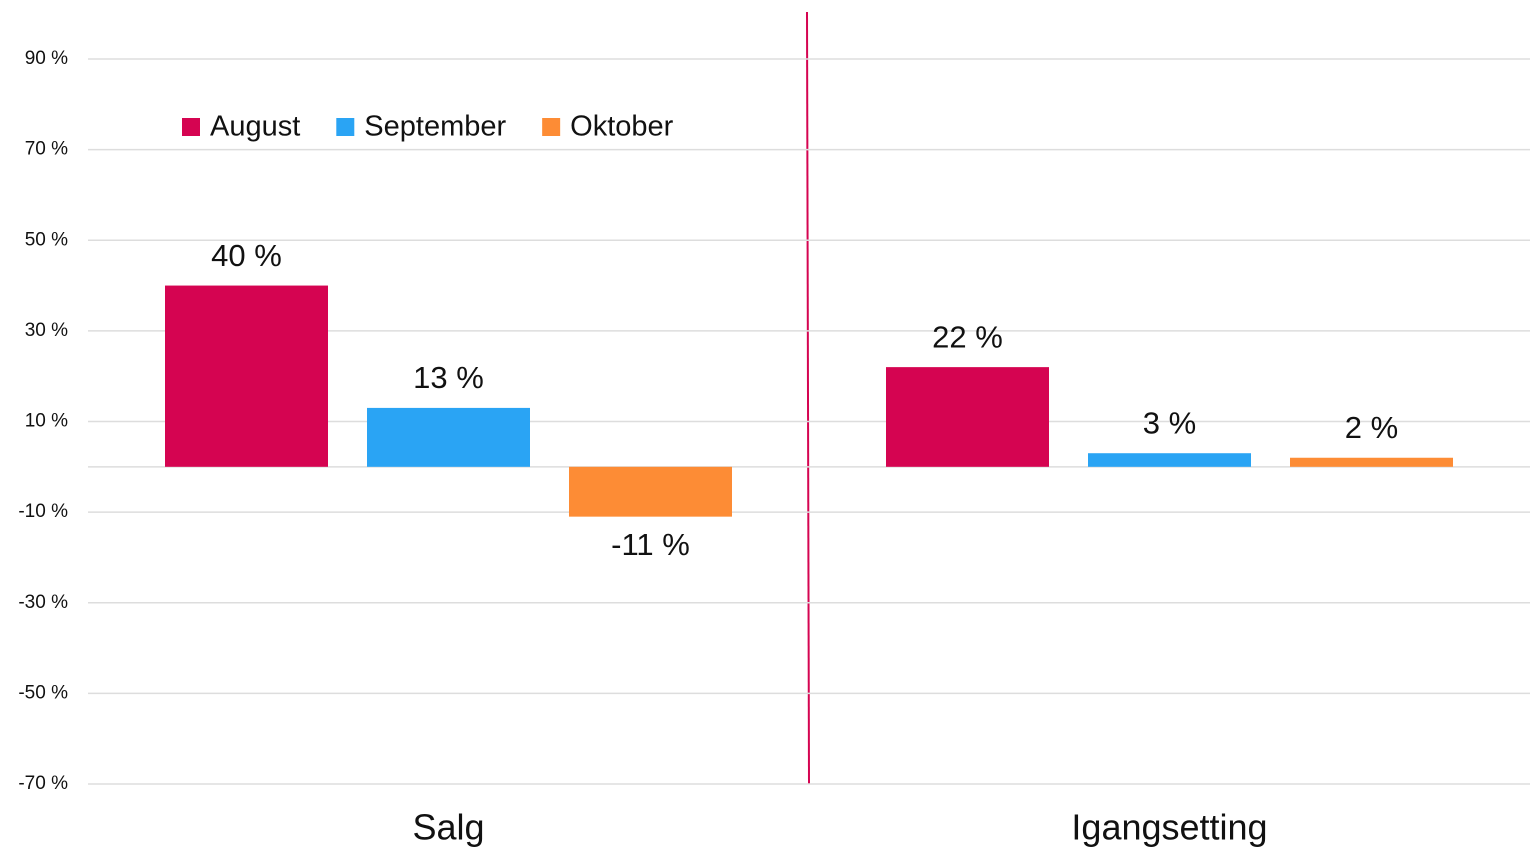 The width and height of the screenshot is (1532, 850). What do you see at coordinates (255, 127) in the screenshot?
I see `legend-label: August` at bounding box center [255, 127].